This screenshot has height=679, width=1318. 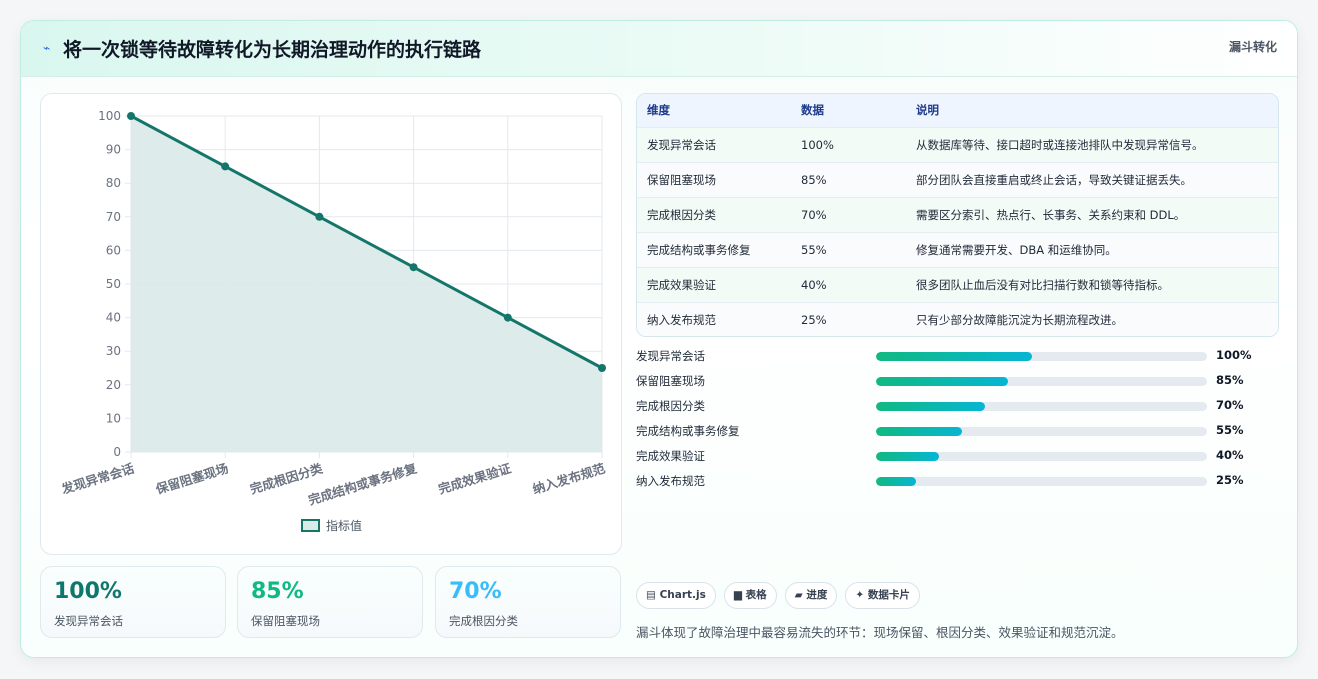 What do you see at coordinates (659, 49) in the screenshot?
I see `header: ⌁ 将一次锁等待故障转化为长期治理动作的执行链路 漏斗转化` at bounding box center [659, 49].